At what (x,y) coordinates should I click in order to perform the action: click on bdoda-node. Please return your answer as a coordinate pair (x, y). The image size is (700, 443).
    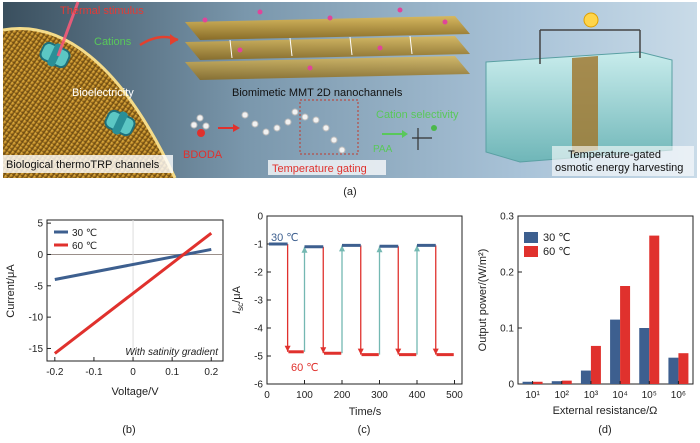
    Looking at the image, I should click on (201, 133).